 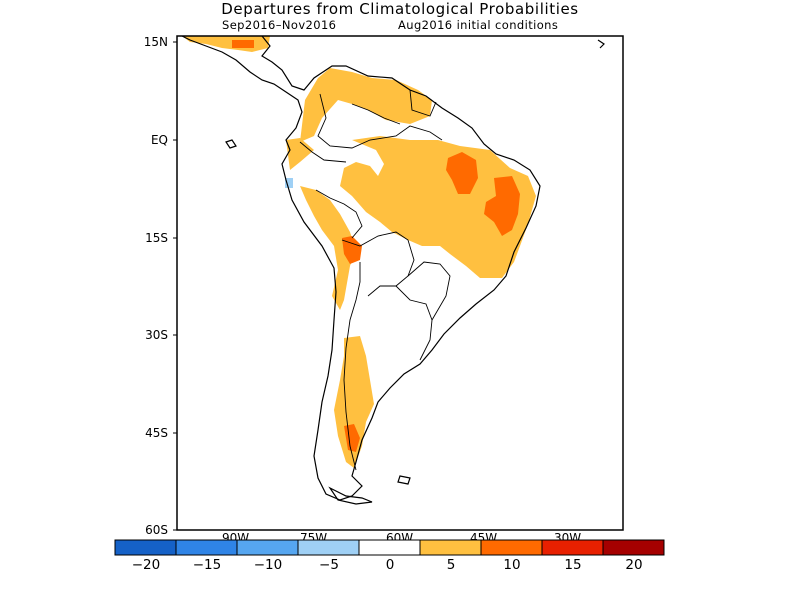 I want to click on colorbar-label-5: 5, so click(x=451, y=565).